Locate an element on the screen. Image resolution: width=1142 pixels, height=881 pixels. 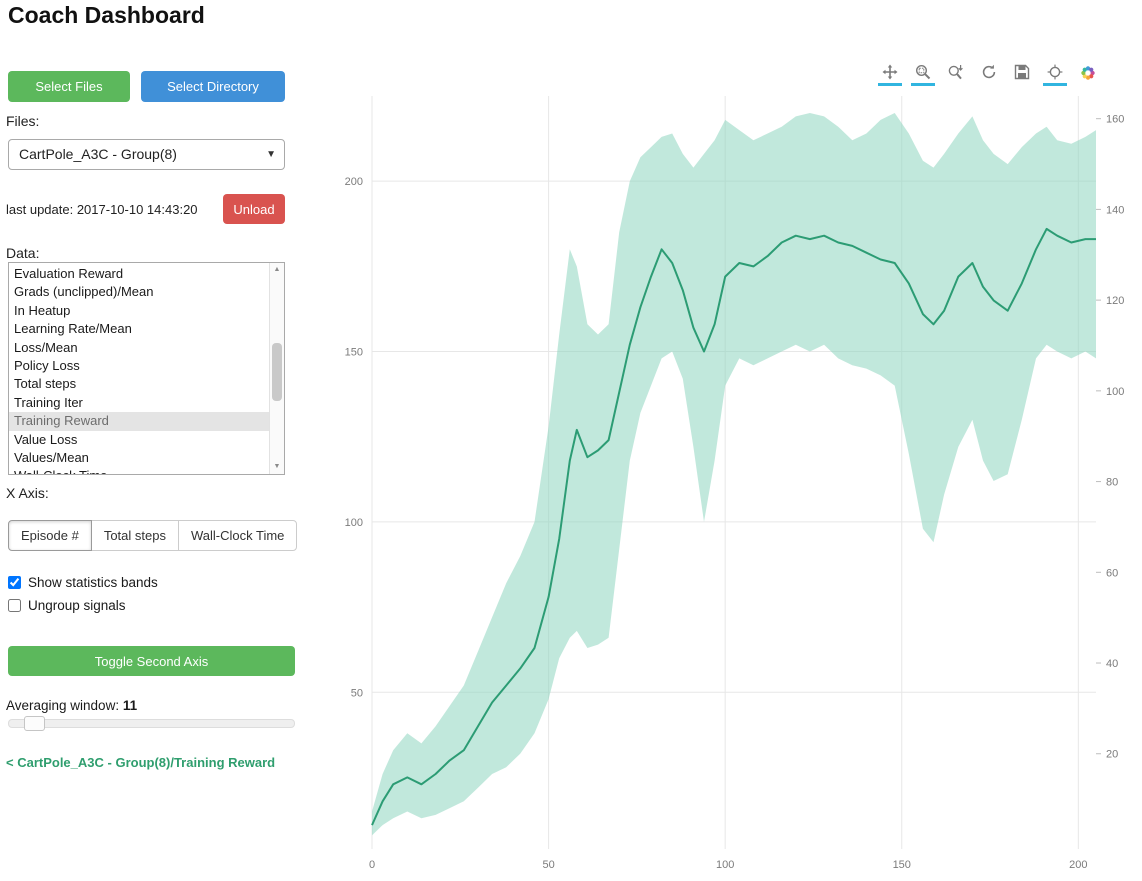
ungroup-row: Ungroup signals is located at coordinates (67, 605).